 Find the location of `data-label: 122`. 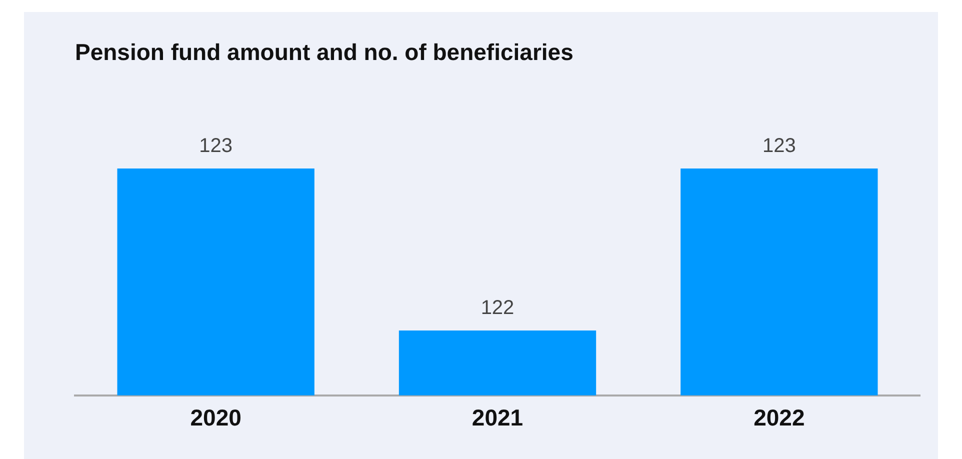

data-label: 122 is located at coordinates (497, 308).